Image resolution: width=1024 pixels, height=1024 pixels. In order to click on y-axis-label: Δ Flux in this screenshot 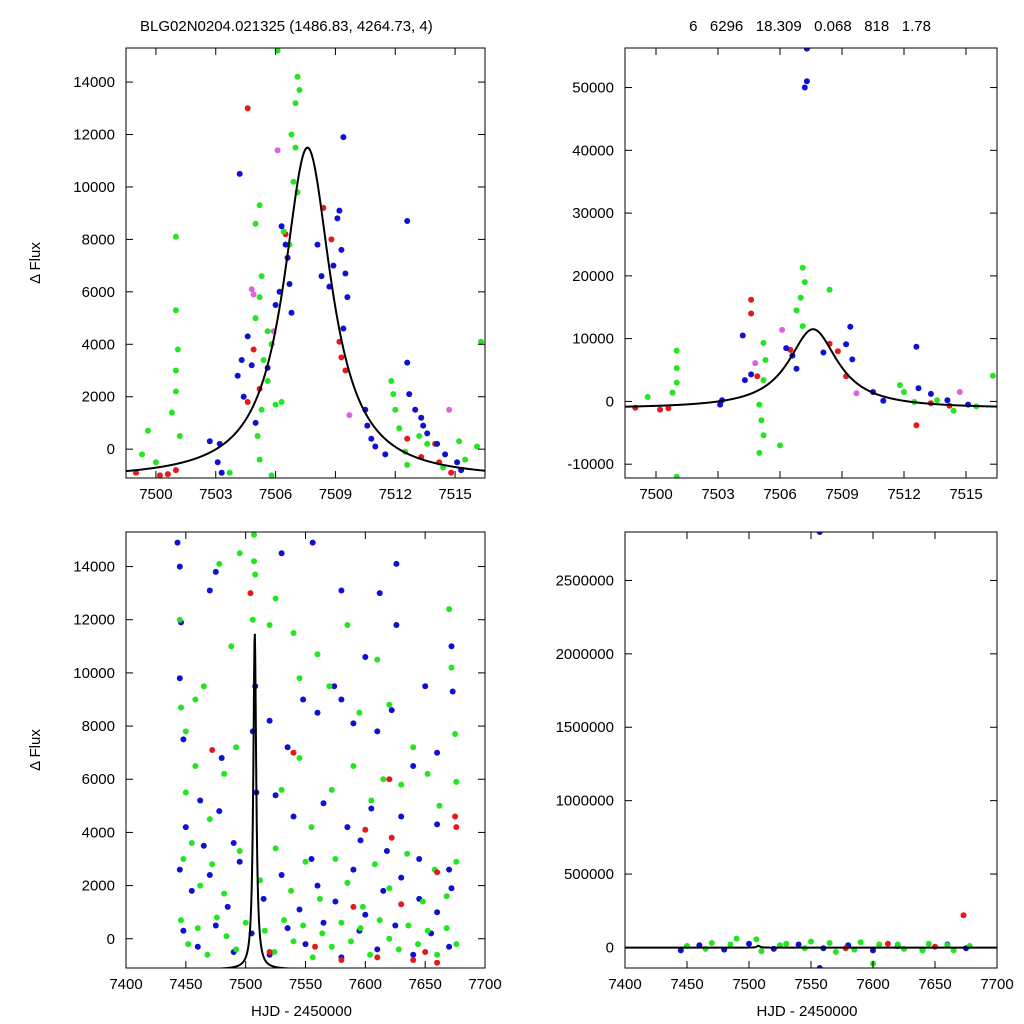, I will do `click(35, 750)`.